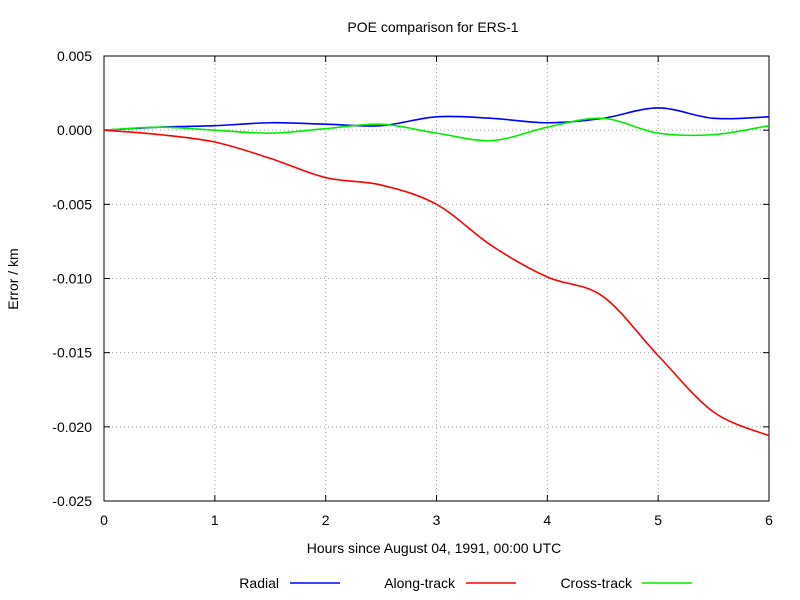 The width and height of the screenshot is (800, 600). What do you see at coordinates (434, 548) in the screenshot?
I see `x-axis-label: Hours since August 04, 1991, 00:00 UTC` at bounding box center [434, 548].